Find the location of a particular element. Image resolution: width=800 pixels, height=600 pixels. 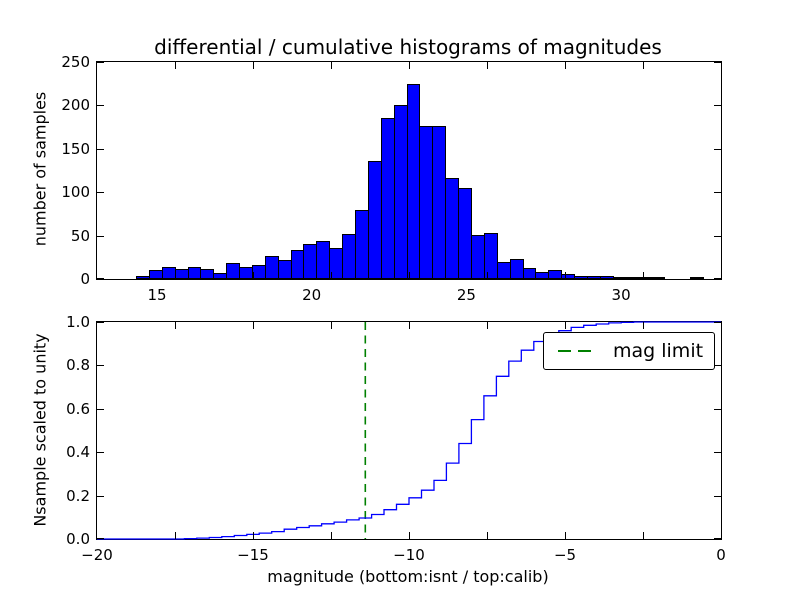

y-tick-label: 50 is located at coordinates (80, 235).